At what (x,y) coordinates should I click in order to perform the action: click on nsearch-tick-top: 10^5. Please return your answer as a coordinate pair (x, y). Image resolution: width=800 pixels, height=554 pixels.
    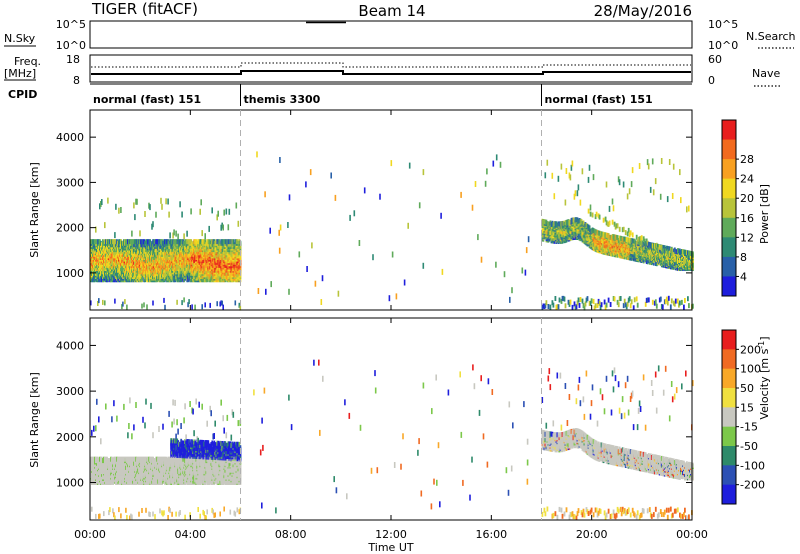
    Looking at the image, I should click on (723, 24).